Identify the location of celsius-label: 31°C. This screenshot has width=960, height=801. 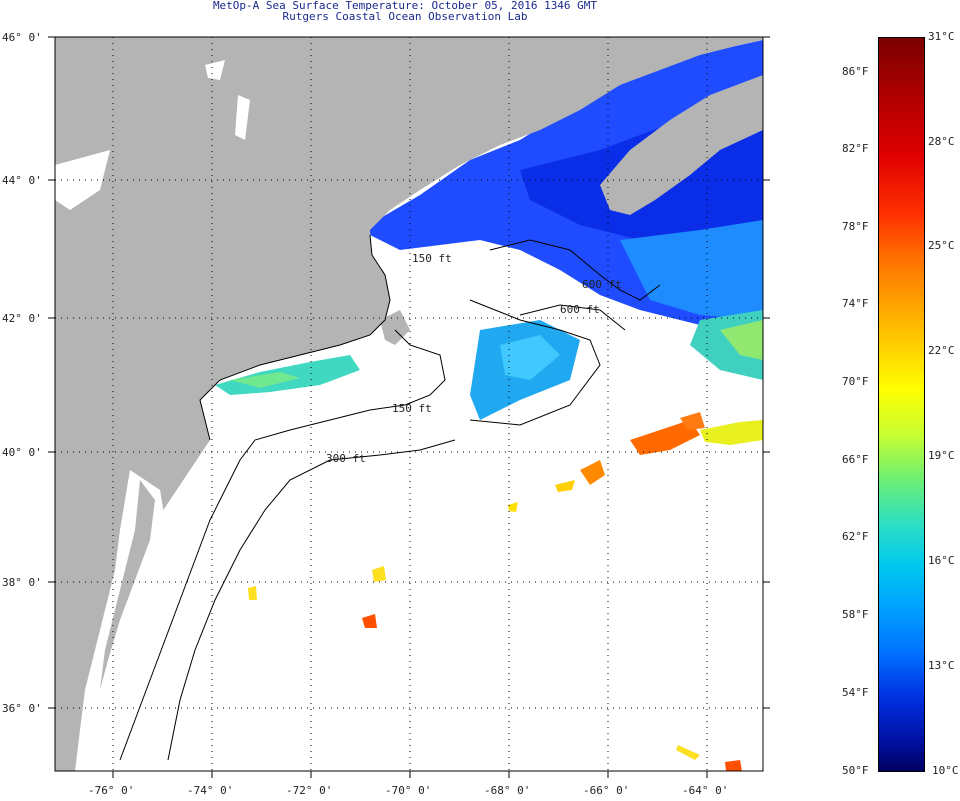
(941, 36).